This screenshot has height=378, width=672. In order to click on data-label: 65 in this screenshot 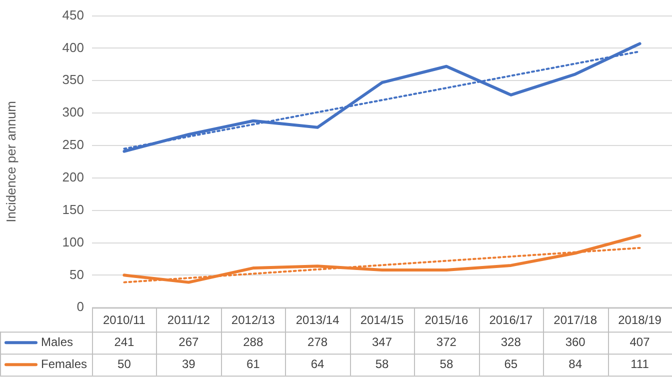, I will do `click(511, 363)`.